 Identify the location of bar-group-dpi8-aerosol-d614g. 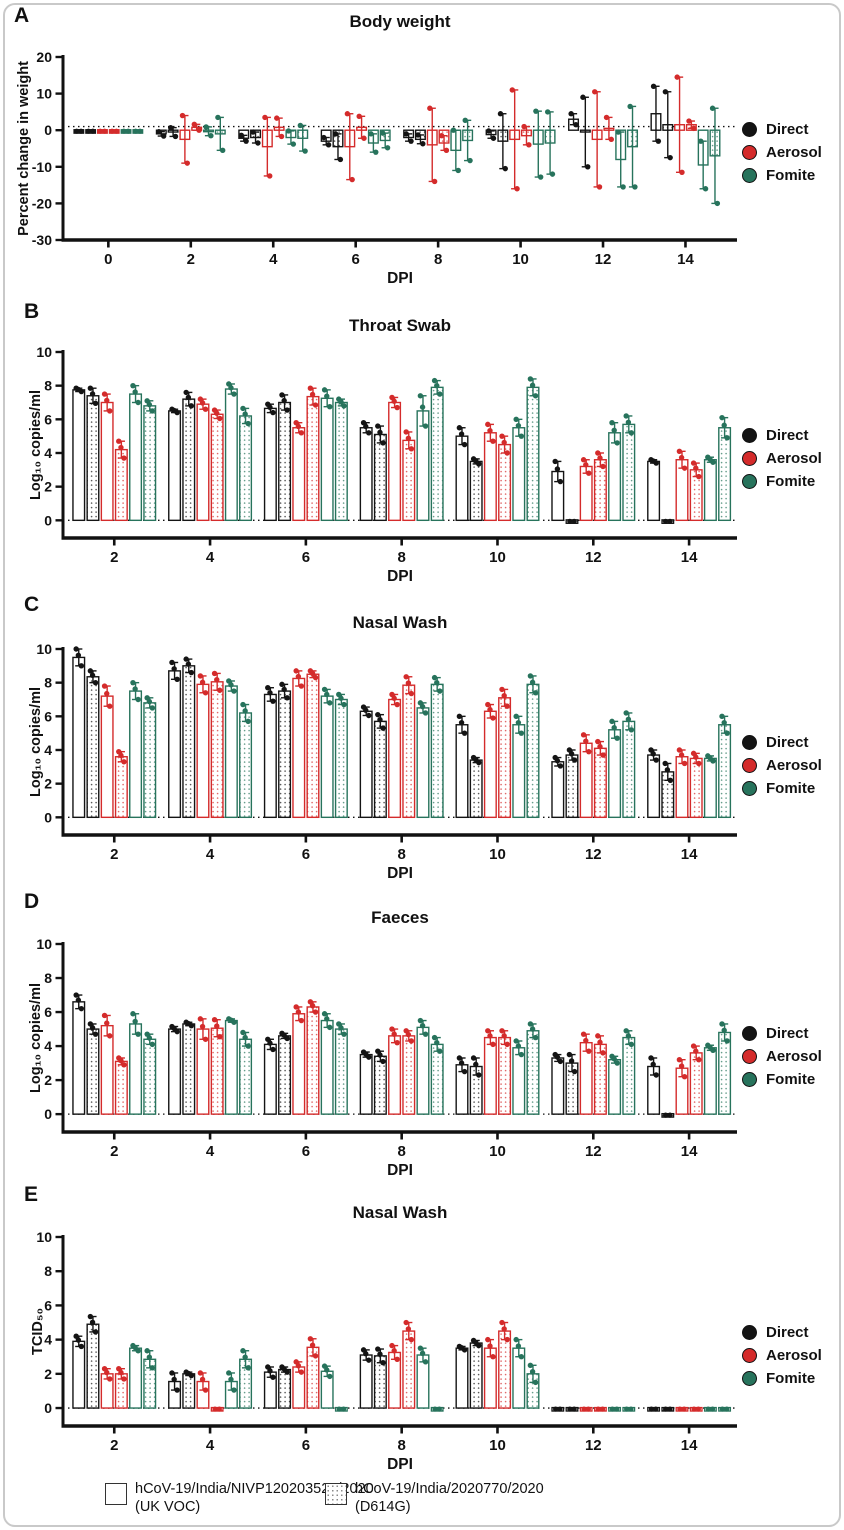
(444, 141).